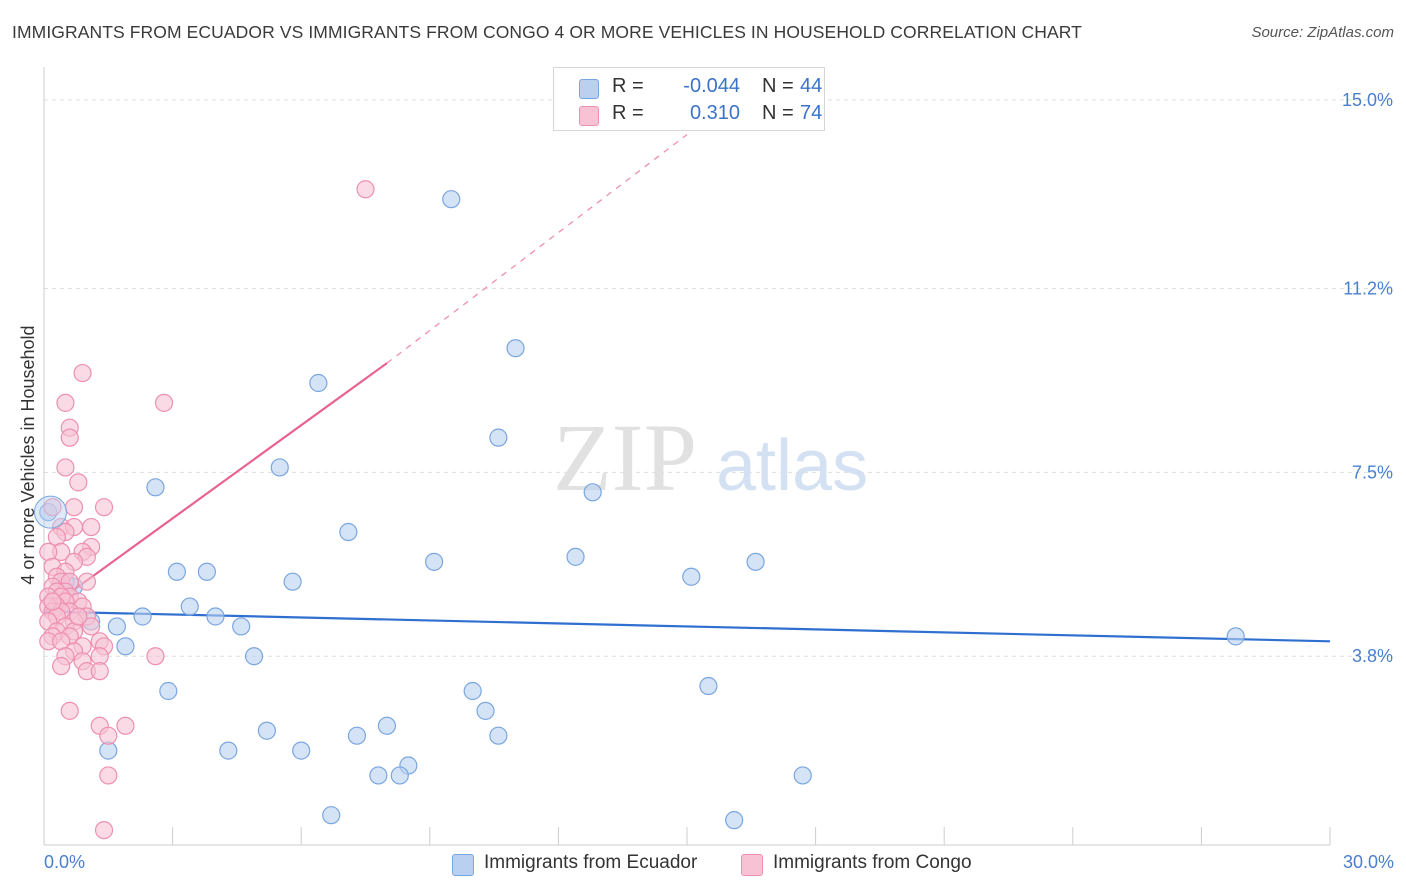 The image size is (1406, 892). Describe the element at coordinates (28, 454) in the screenshot. I see `y-axis-label: 4 or more Vehicles in Household` at that location.